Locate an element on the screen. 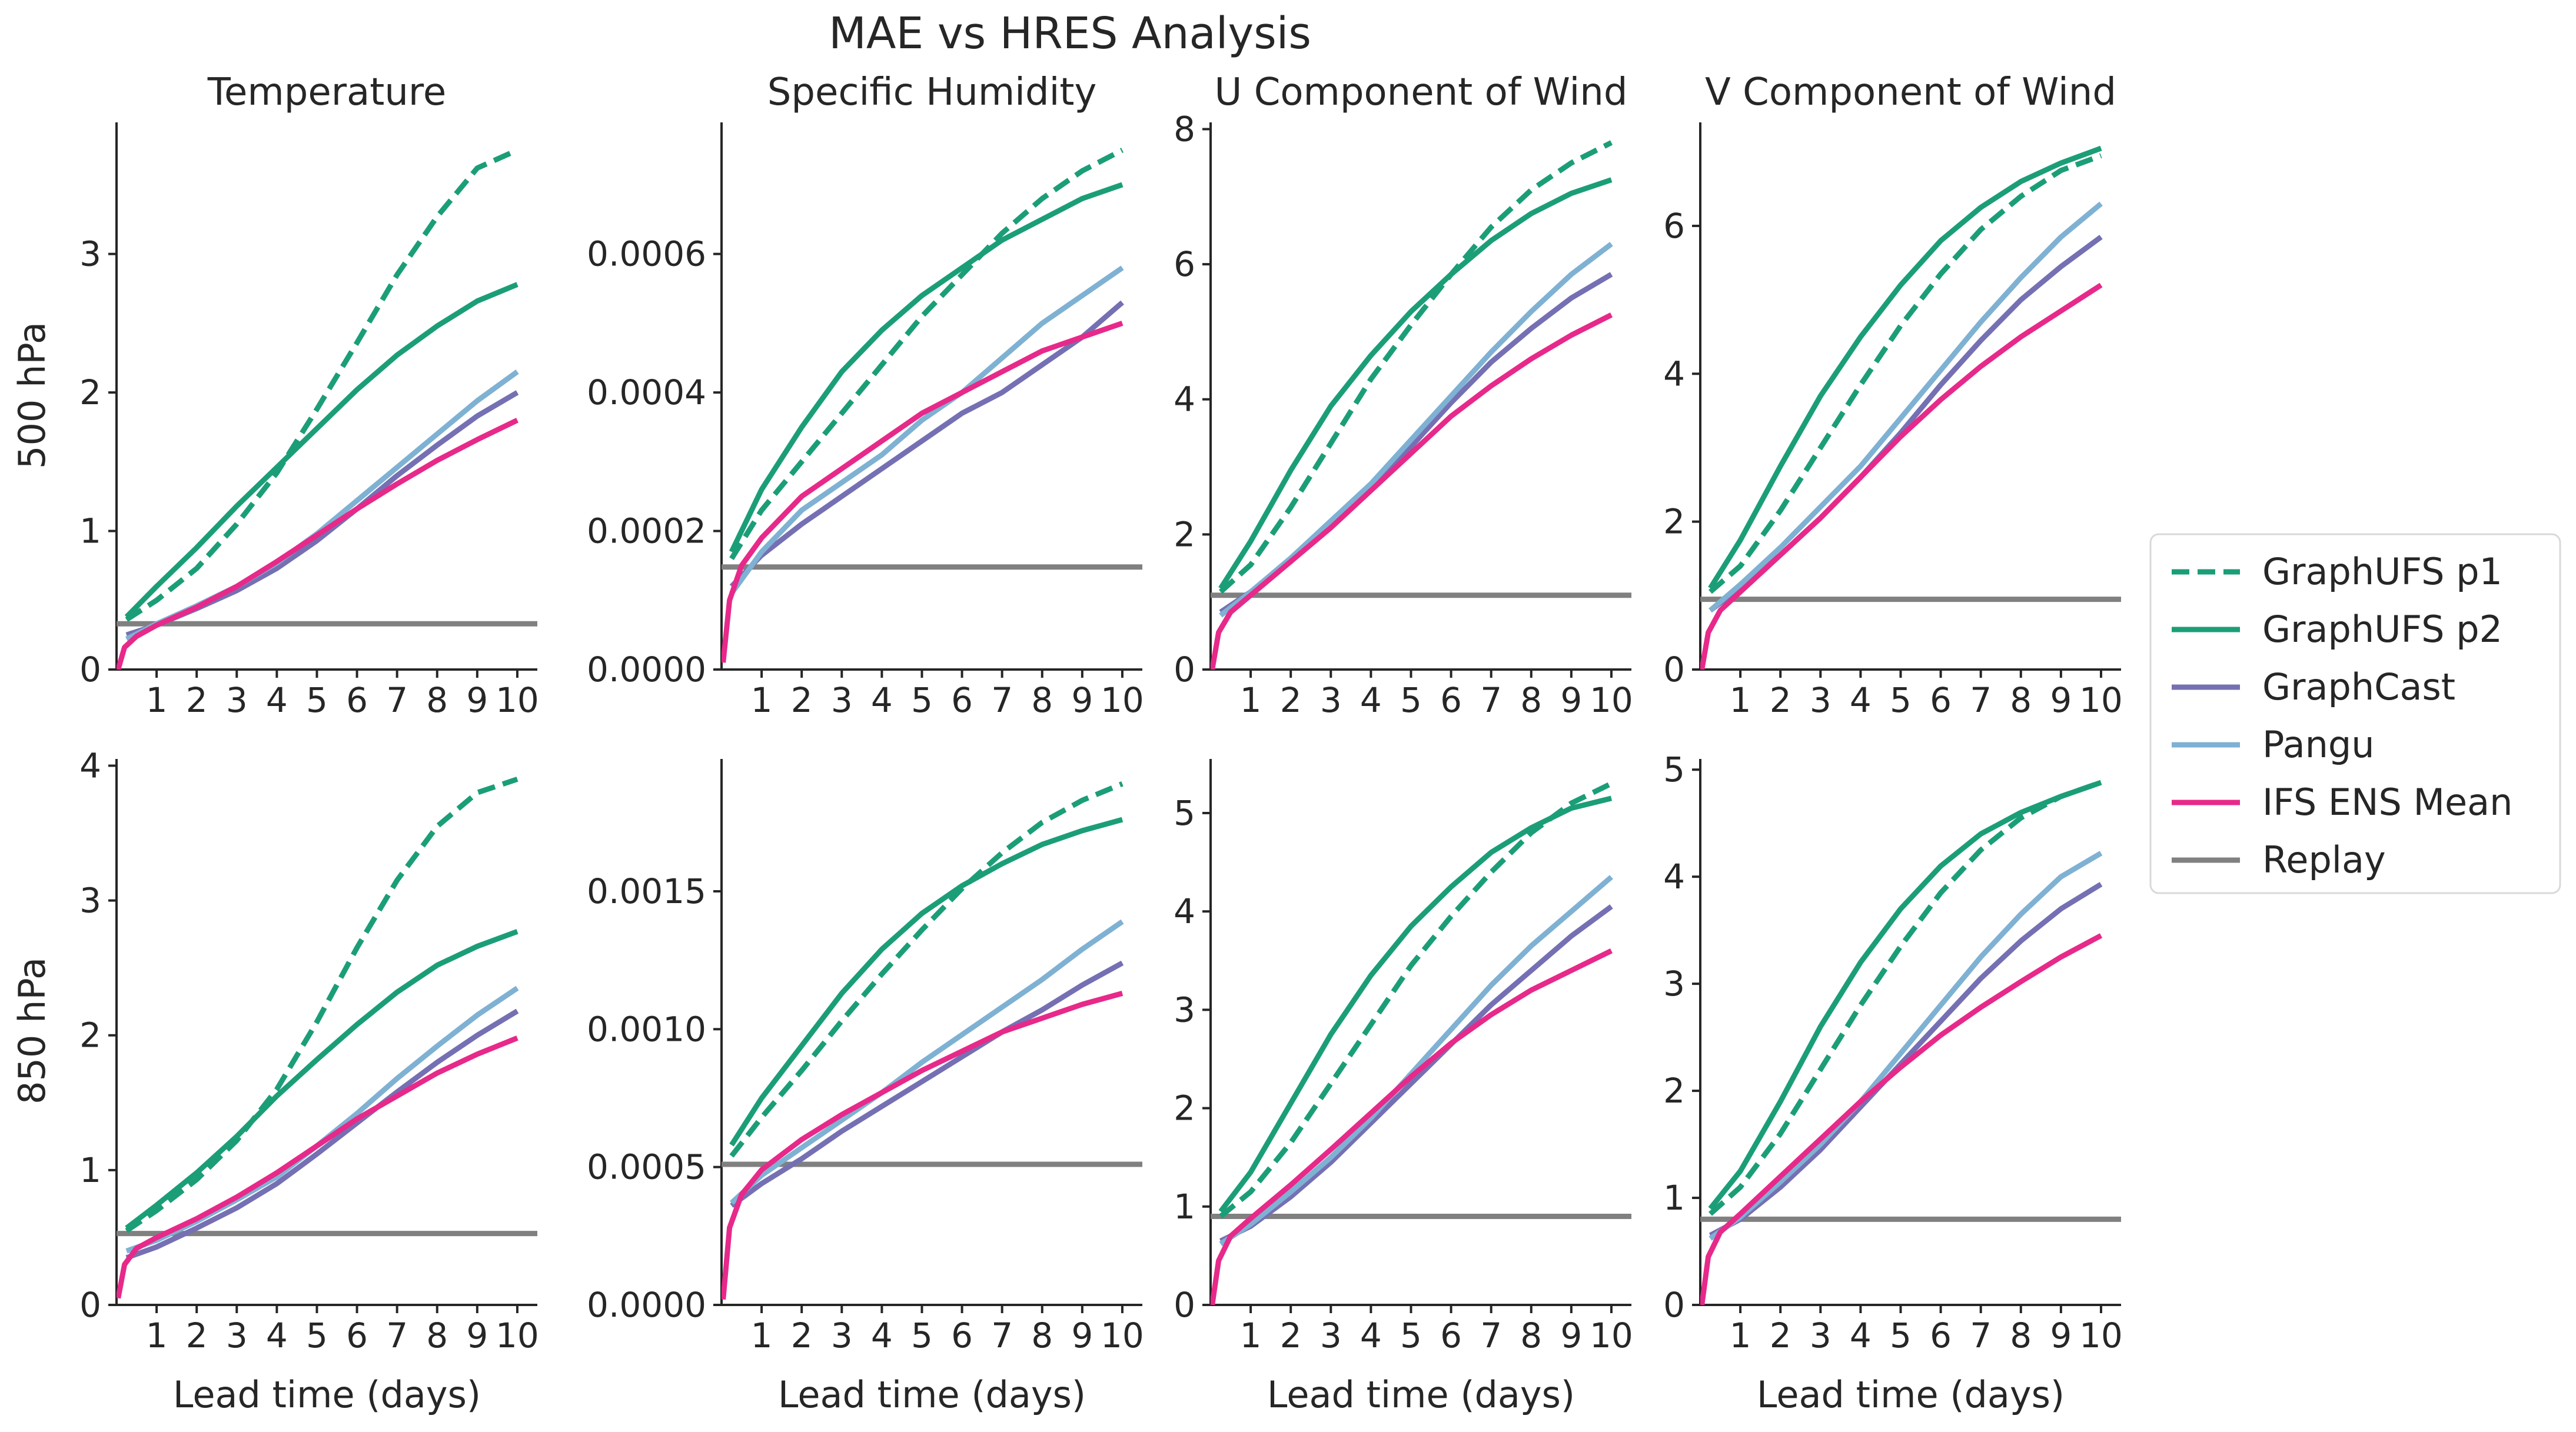 Image resolution: width=2576 pixels, height=1432 pixels. panel-title: Specific Humidity is located at coordinates (932, 92).